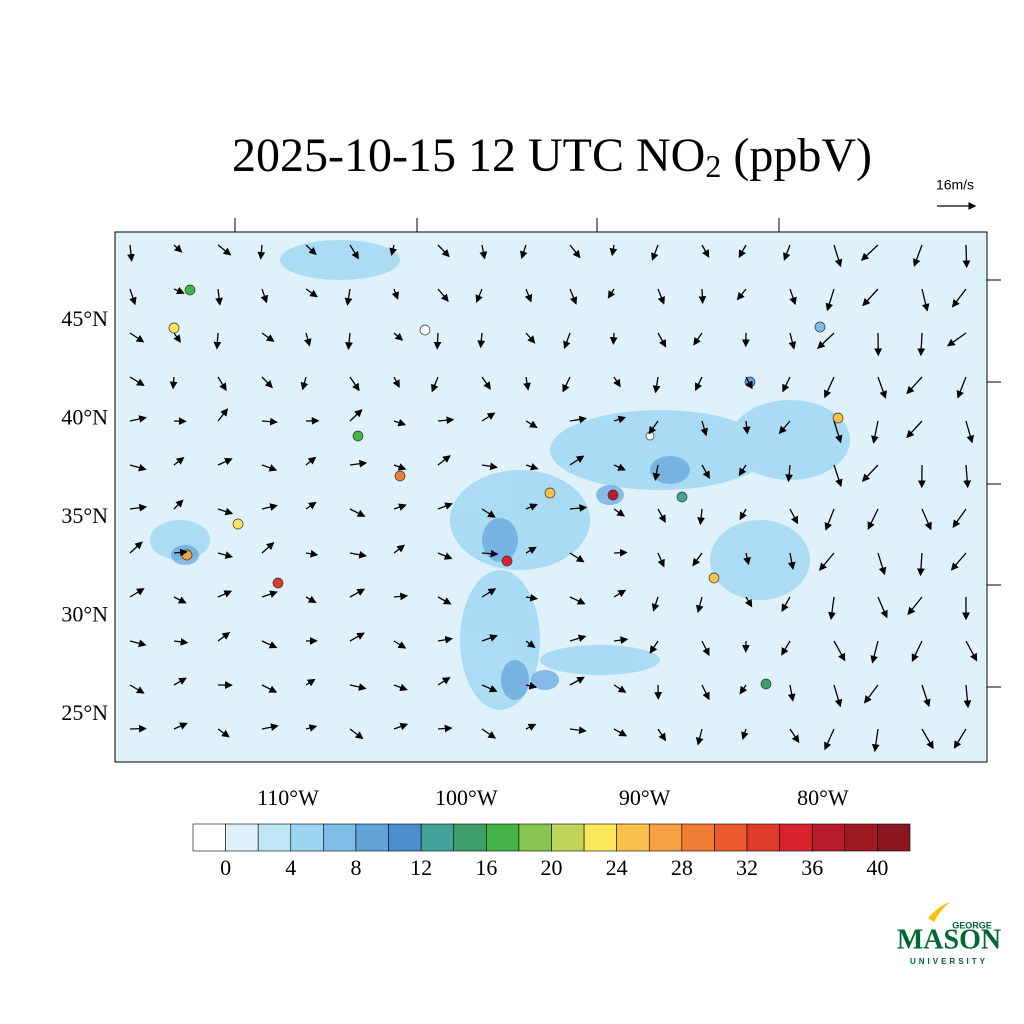 Image resolution: width=1024 pixels, height=1024 pixels. Describe the element at coordinates (713, 166) in the screenshot. I see `title-subscript: 2` at that location.